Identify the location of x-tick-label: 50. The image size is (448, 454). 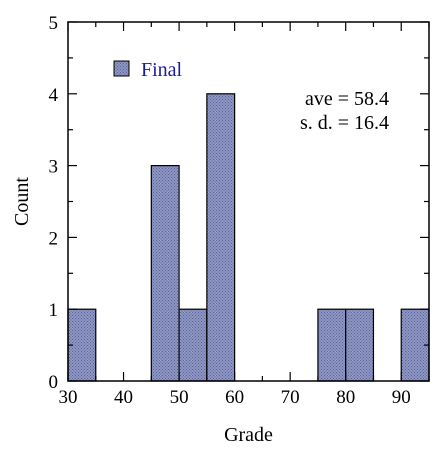
(179, 397).